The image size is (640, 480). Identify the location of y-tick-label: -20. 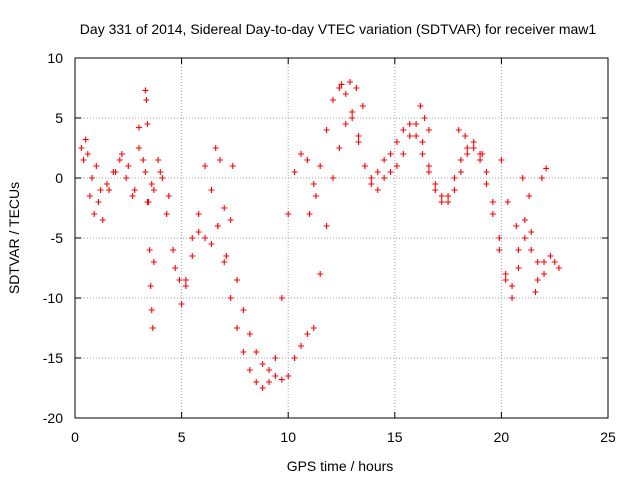
(53, 418).